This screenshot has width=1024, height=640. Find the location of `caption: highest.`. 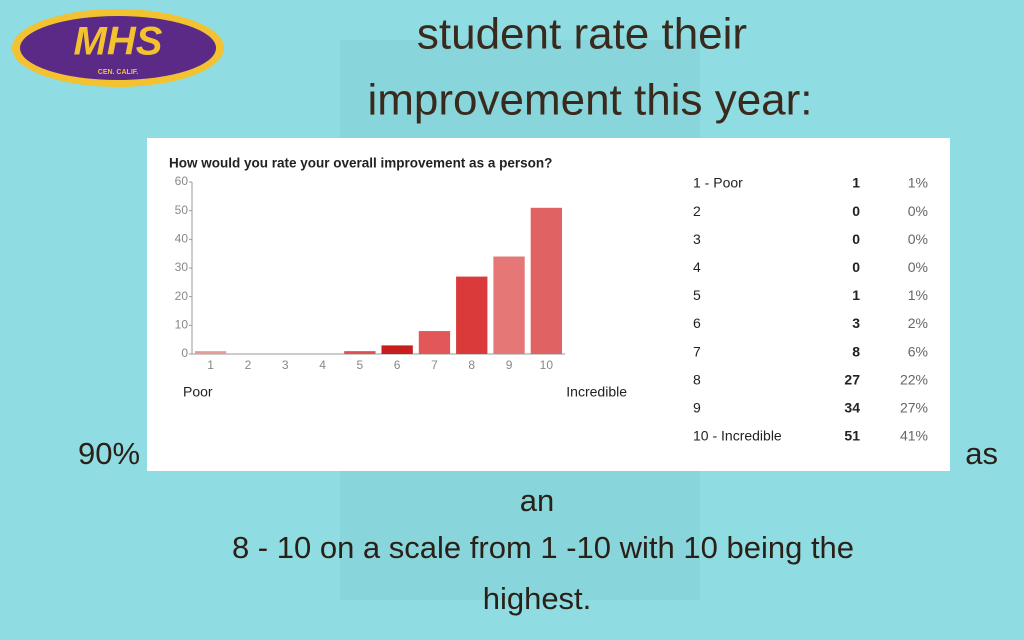

caption: highest. is located at coordinates (537, 598).